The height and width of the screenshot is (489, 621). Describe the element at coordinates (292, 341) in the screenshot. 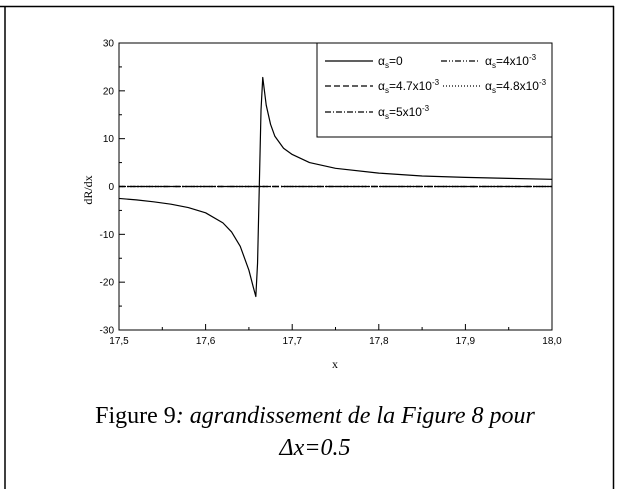

I see `x-tick-label: 17,7` at that location.